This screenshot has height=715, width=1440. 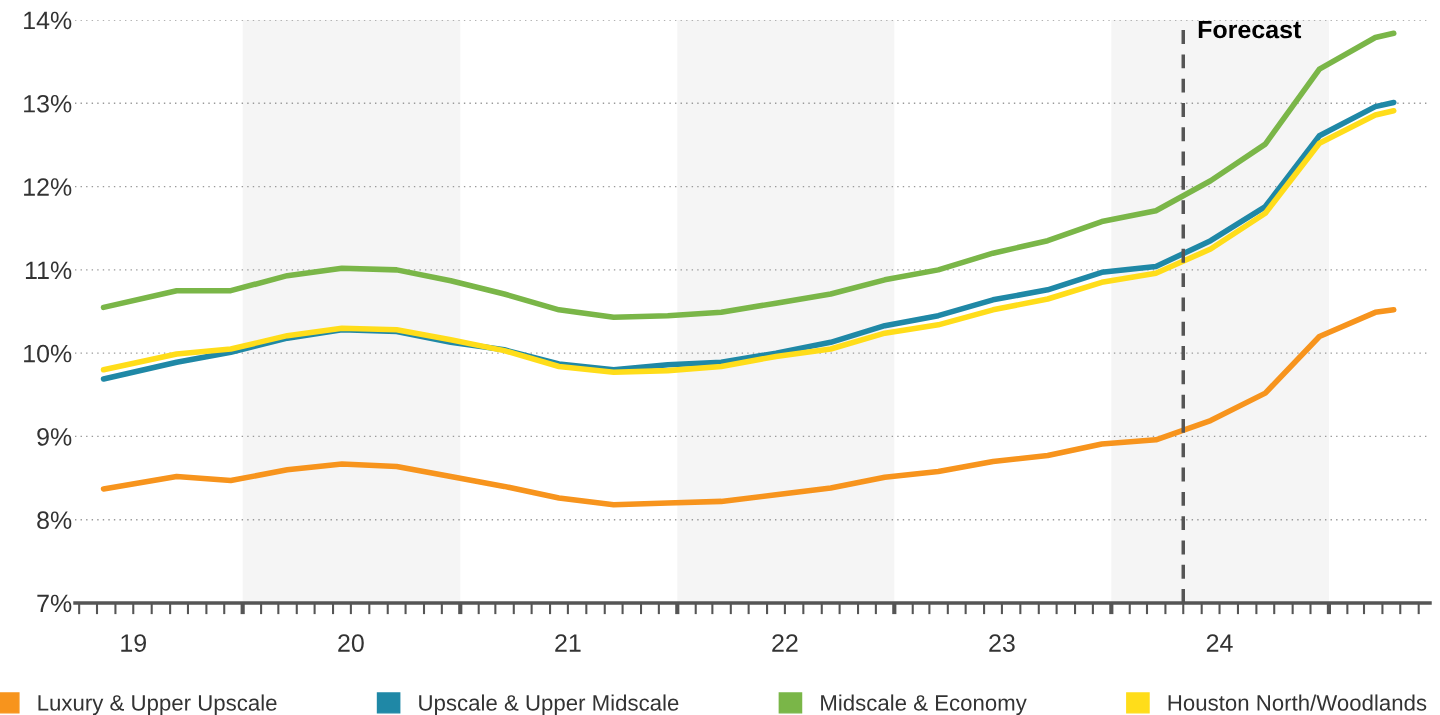 What do you see at coordinates (924, 704) in the screenshot?
I see `legend-label: Midscale & Economy` at bounding box center [924, 704].